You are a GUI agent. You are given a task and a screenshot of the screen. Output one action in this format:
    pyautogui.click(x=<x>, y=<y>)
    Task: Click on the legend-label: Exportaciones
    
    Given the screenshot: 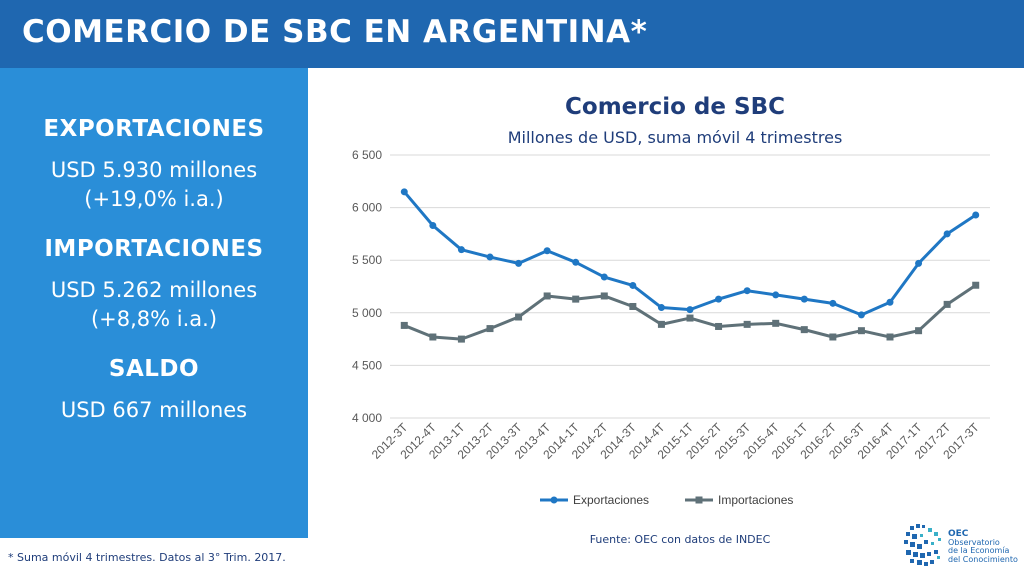 What is the action you would take?
    pyautogui.click(x=611, y=500)
    